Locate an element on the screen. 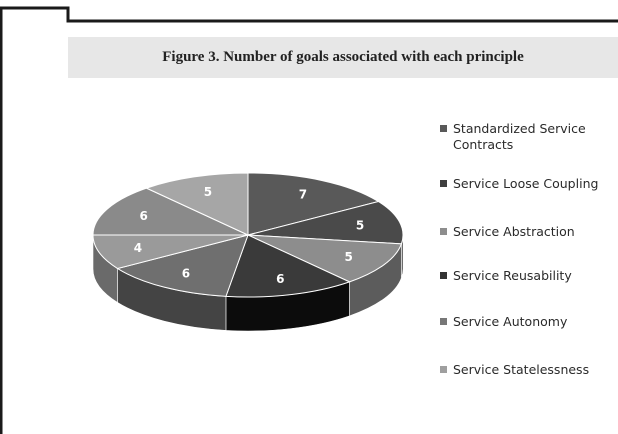  legend-item: Service Statelessness is located at coordinates (528, 370).